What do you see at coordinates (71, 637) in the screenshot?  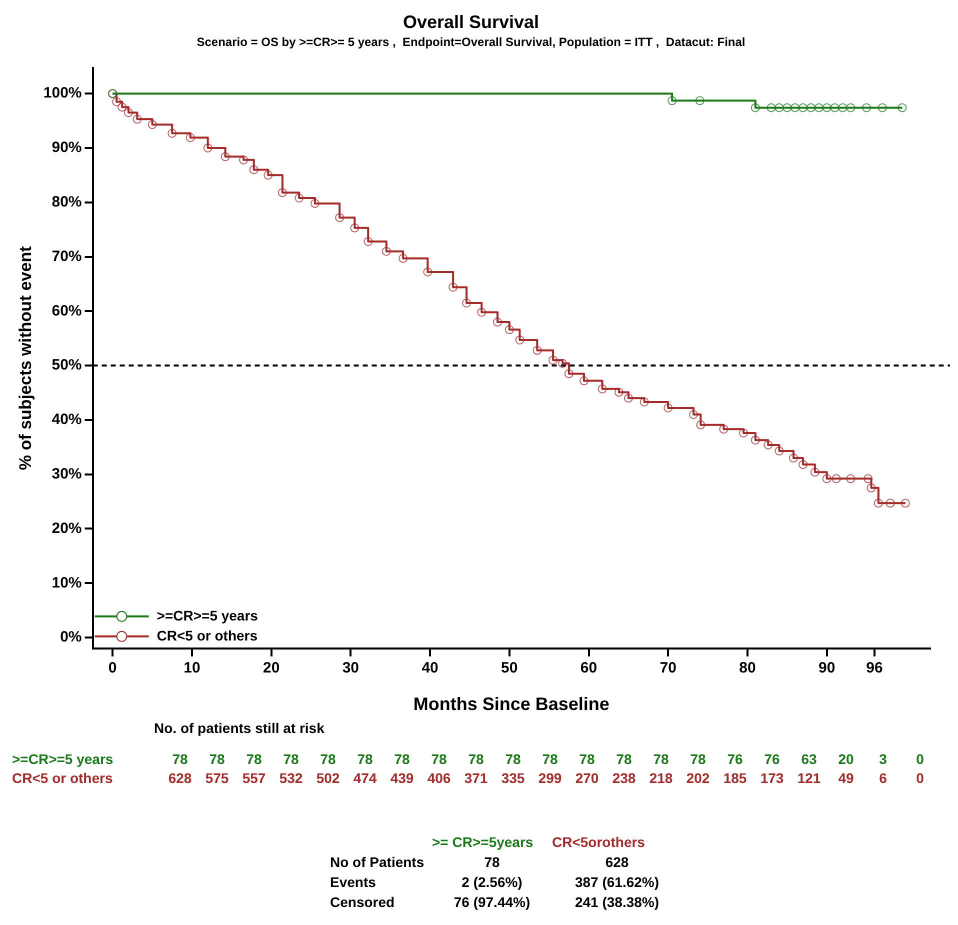 I see `y-tick-label: 0%` at bounding box center [71, 637].